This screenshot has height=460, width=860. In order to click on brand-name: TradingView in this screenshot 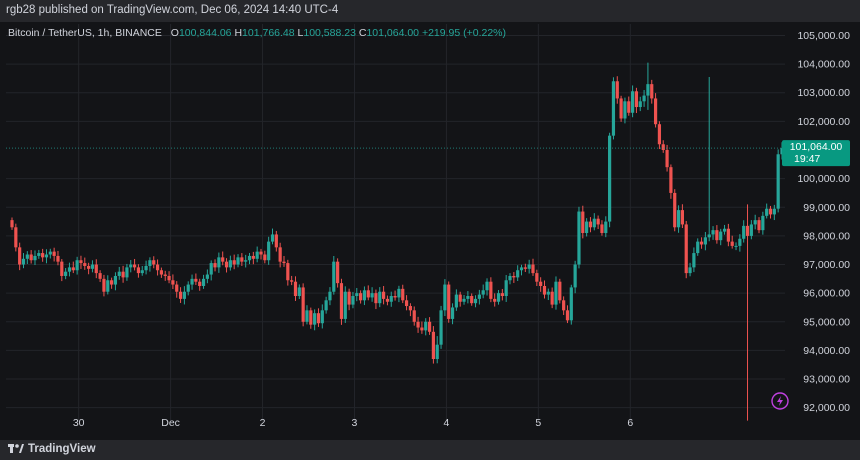, I will do `click(62, 449)`.